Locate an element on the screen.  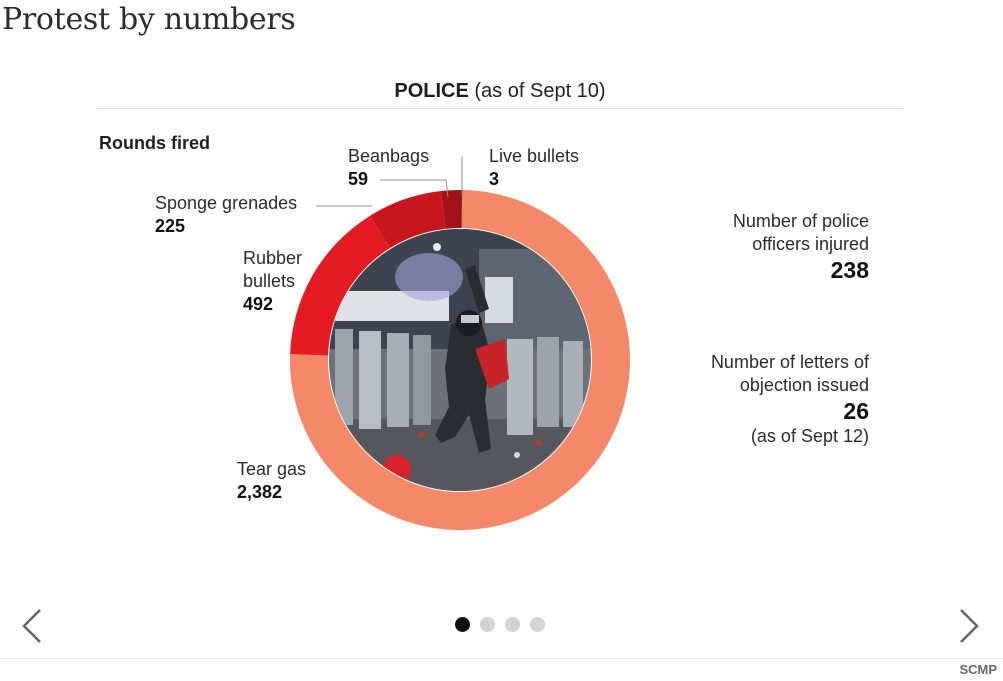
page-title: Protest by numbers is located at coordinates (149, 19).